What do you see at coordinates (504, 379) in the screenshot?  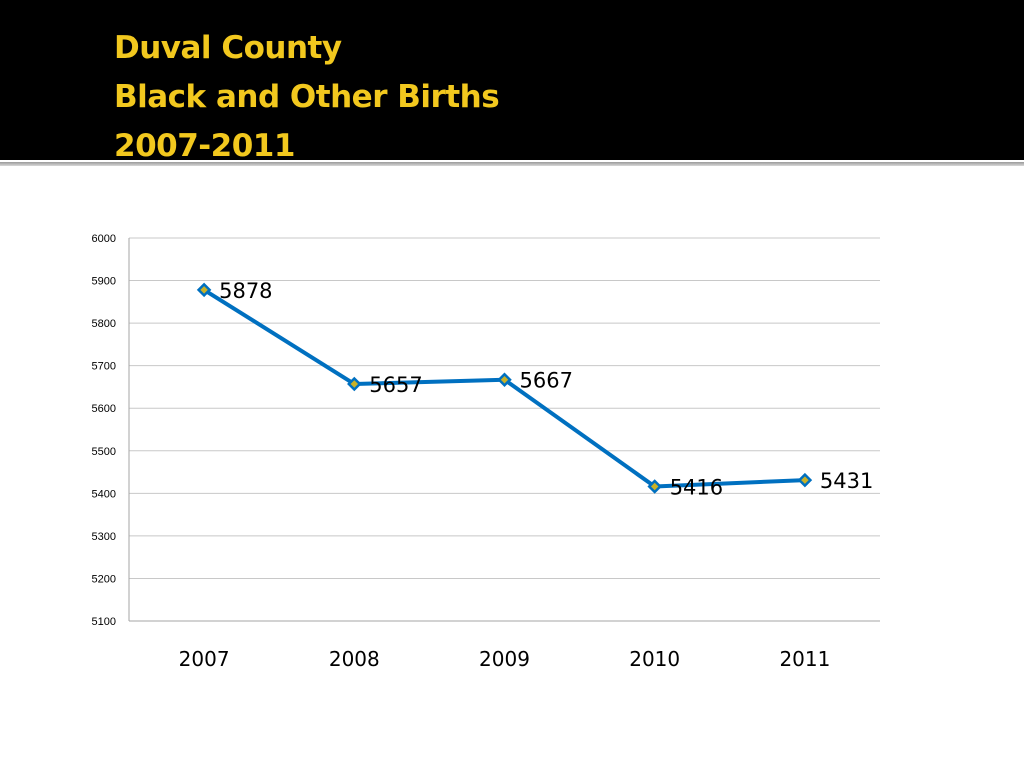 I see `data-point-2009` at bounding box center [504, 379].